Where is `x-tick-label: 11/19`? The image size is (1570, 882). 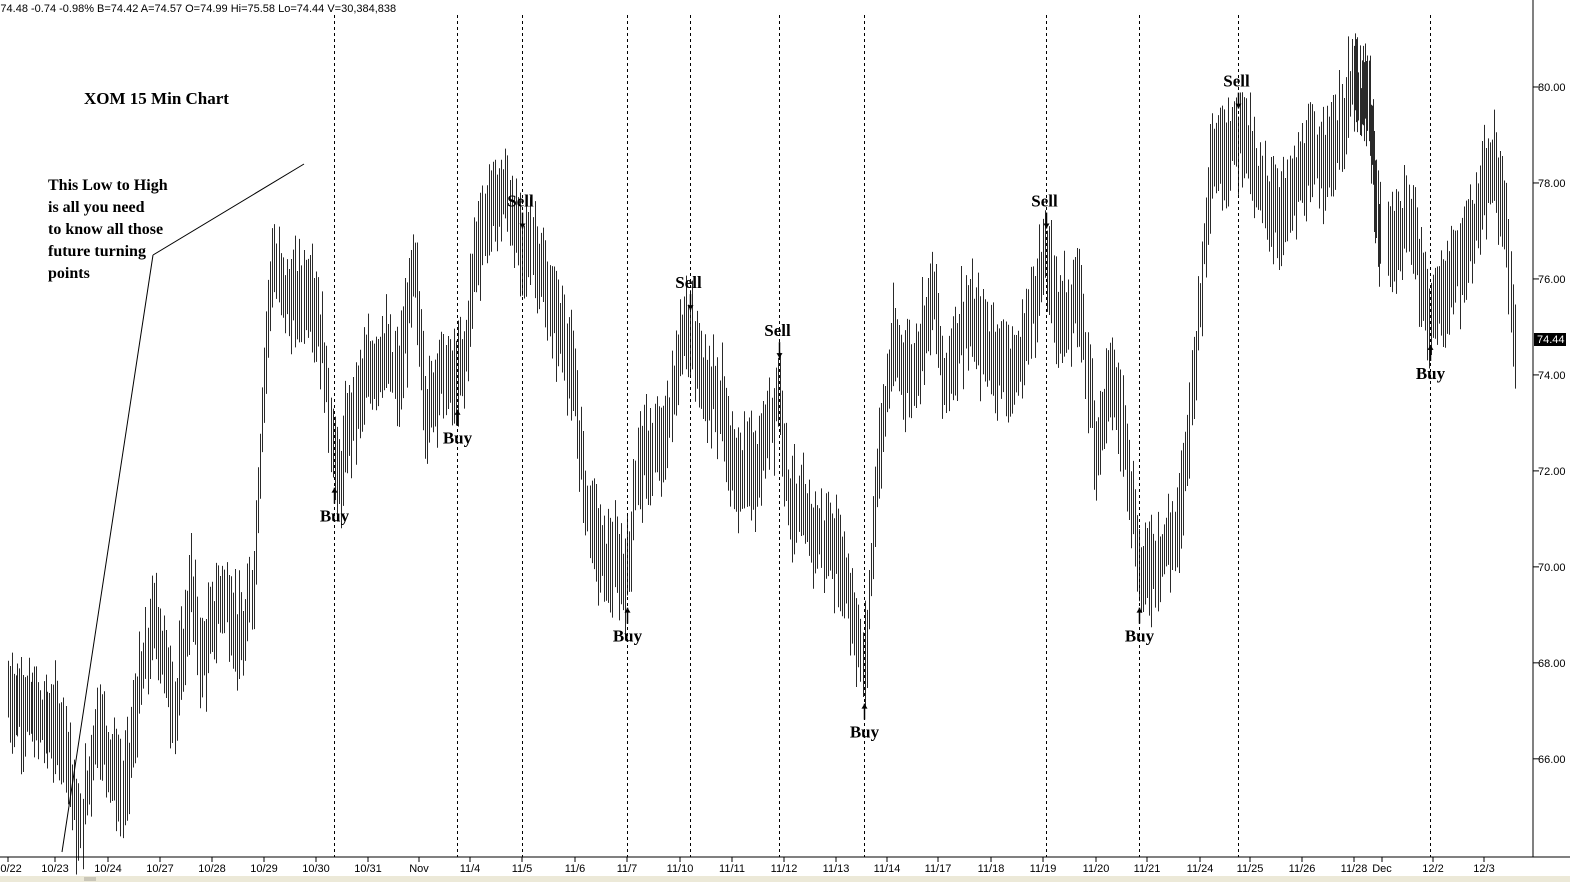
x-tick-label: 11/19 is located at coordinates (1043, 869).